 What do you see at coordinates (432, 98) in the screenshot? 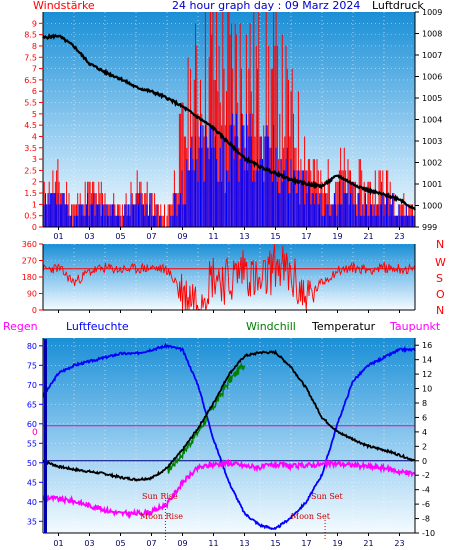
I see `right-tick-label: 1005` at bounding box center [432, 98].